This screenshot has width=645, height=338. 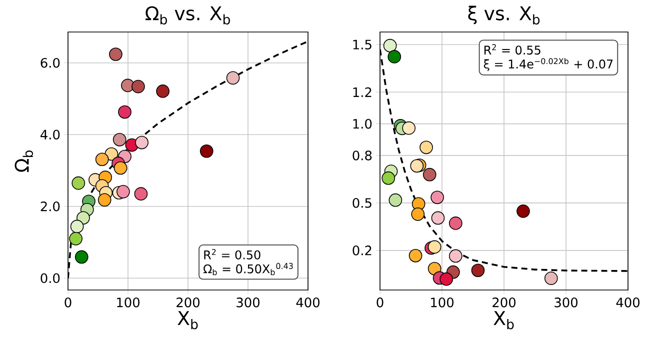 What do you see at coordinates (362, 123) in the screenshot?
I see `y-tick-label: 1.0` at bounding box center [362, 123].